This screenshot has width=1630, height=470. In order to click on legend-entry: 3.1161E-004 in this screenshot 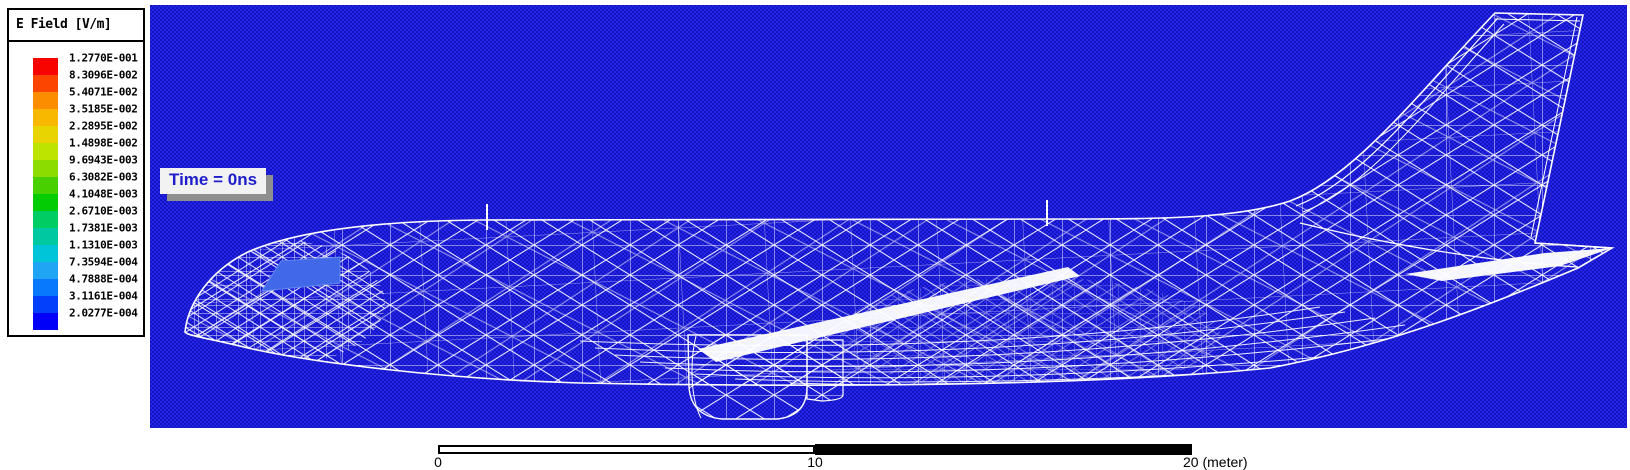, I will do `click(88, 301)`.